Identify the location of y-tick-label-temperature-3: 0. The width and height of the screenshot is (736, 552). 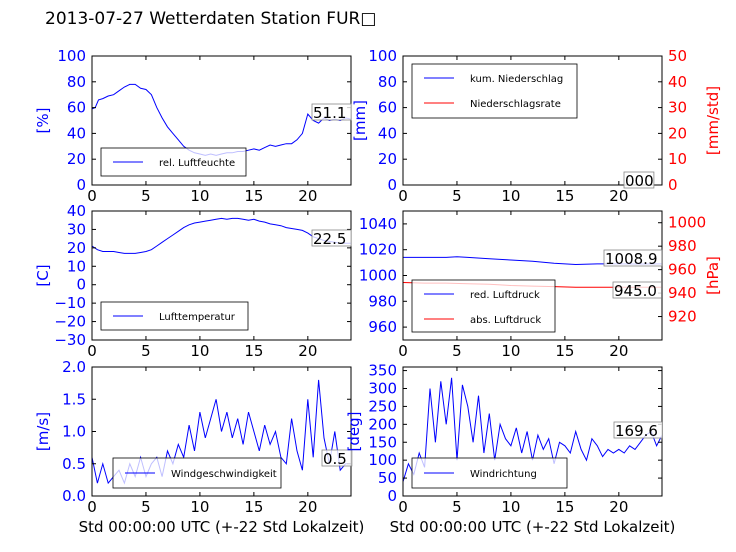
(81, 285).